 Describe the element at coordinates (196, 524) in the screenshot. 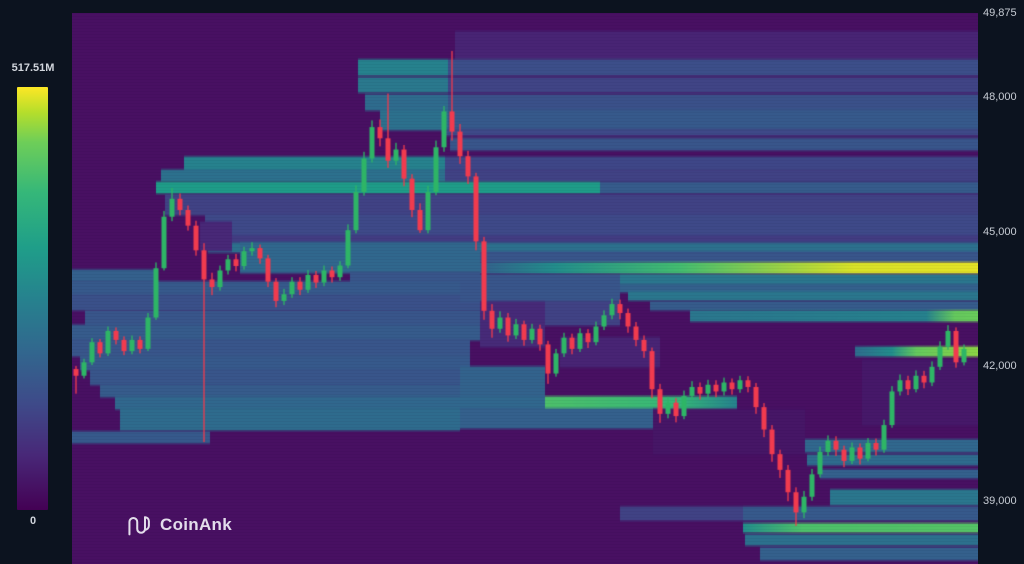

I see `coinank-logo-text: CoinAnk` at that location.